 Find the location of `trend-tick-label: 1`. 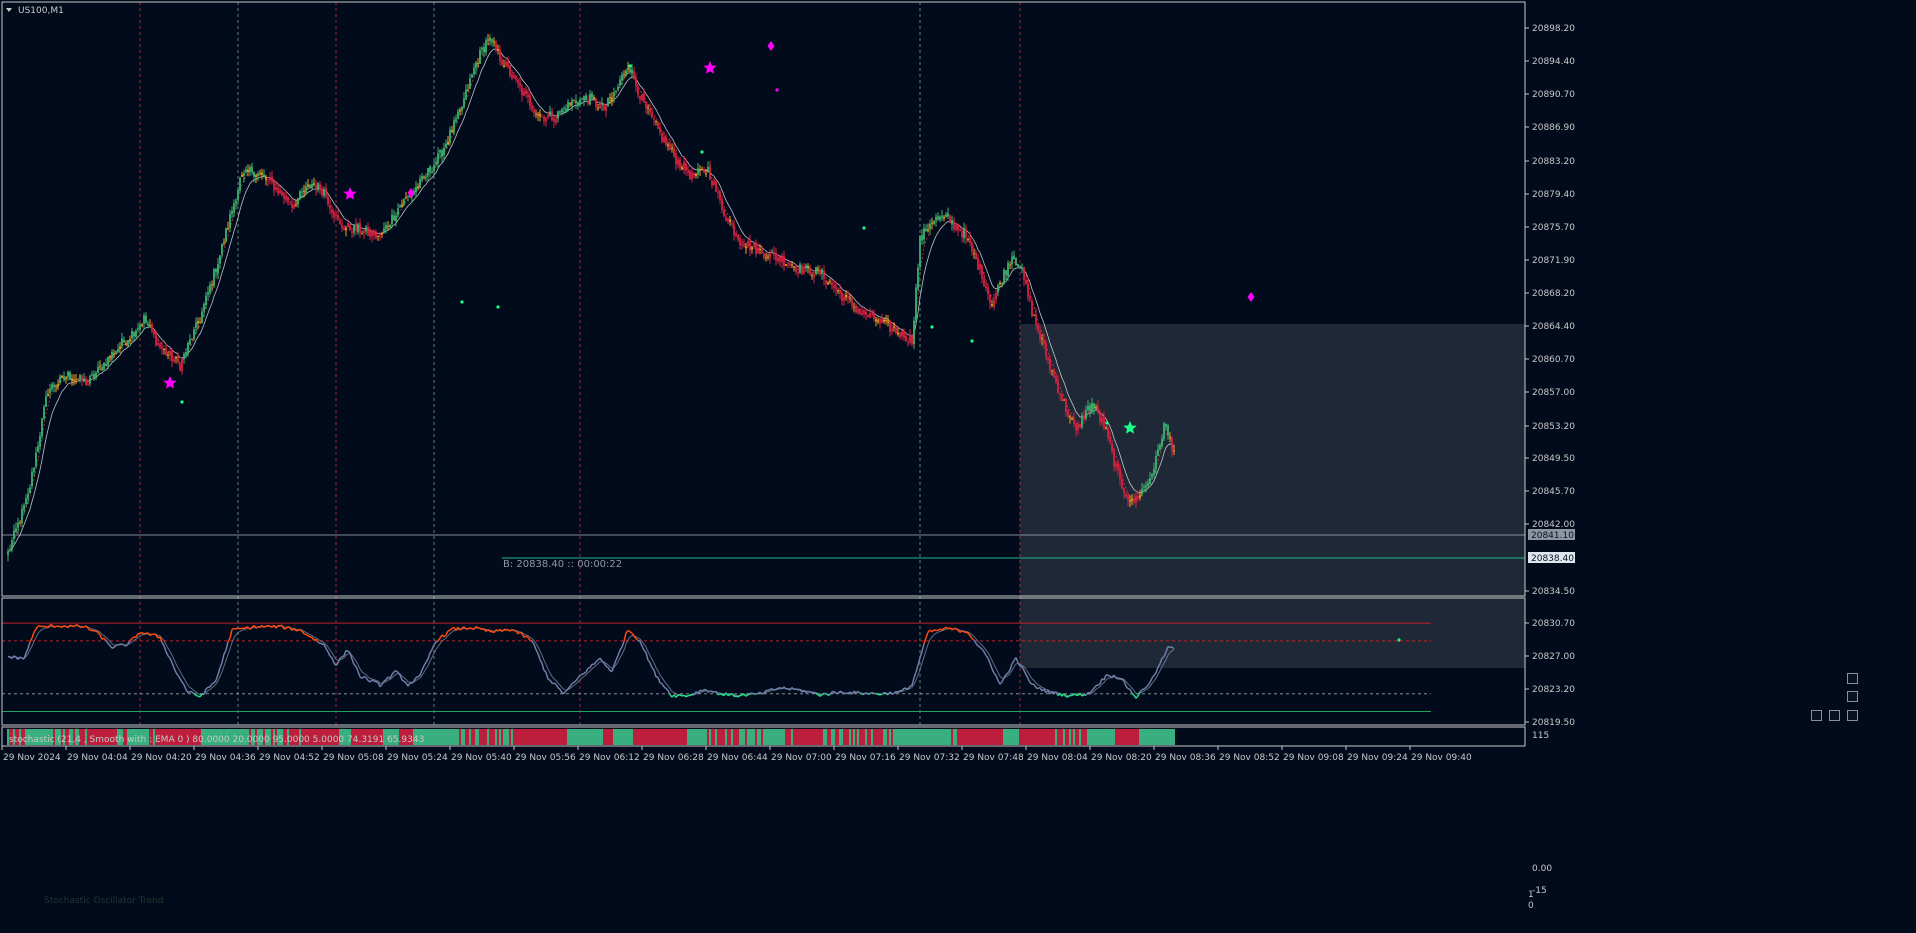

trend-tick-label: 1 is located at coordinates (1531, 895).